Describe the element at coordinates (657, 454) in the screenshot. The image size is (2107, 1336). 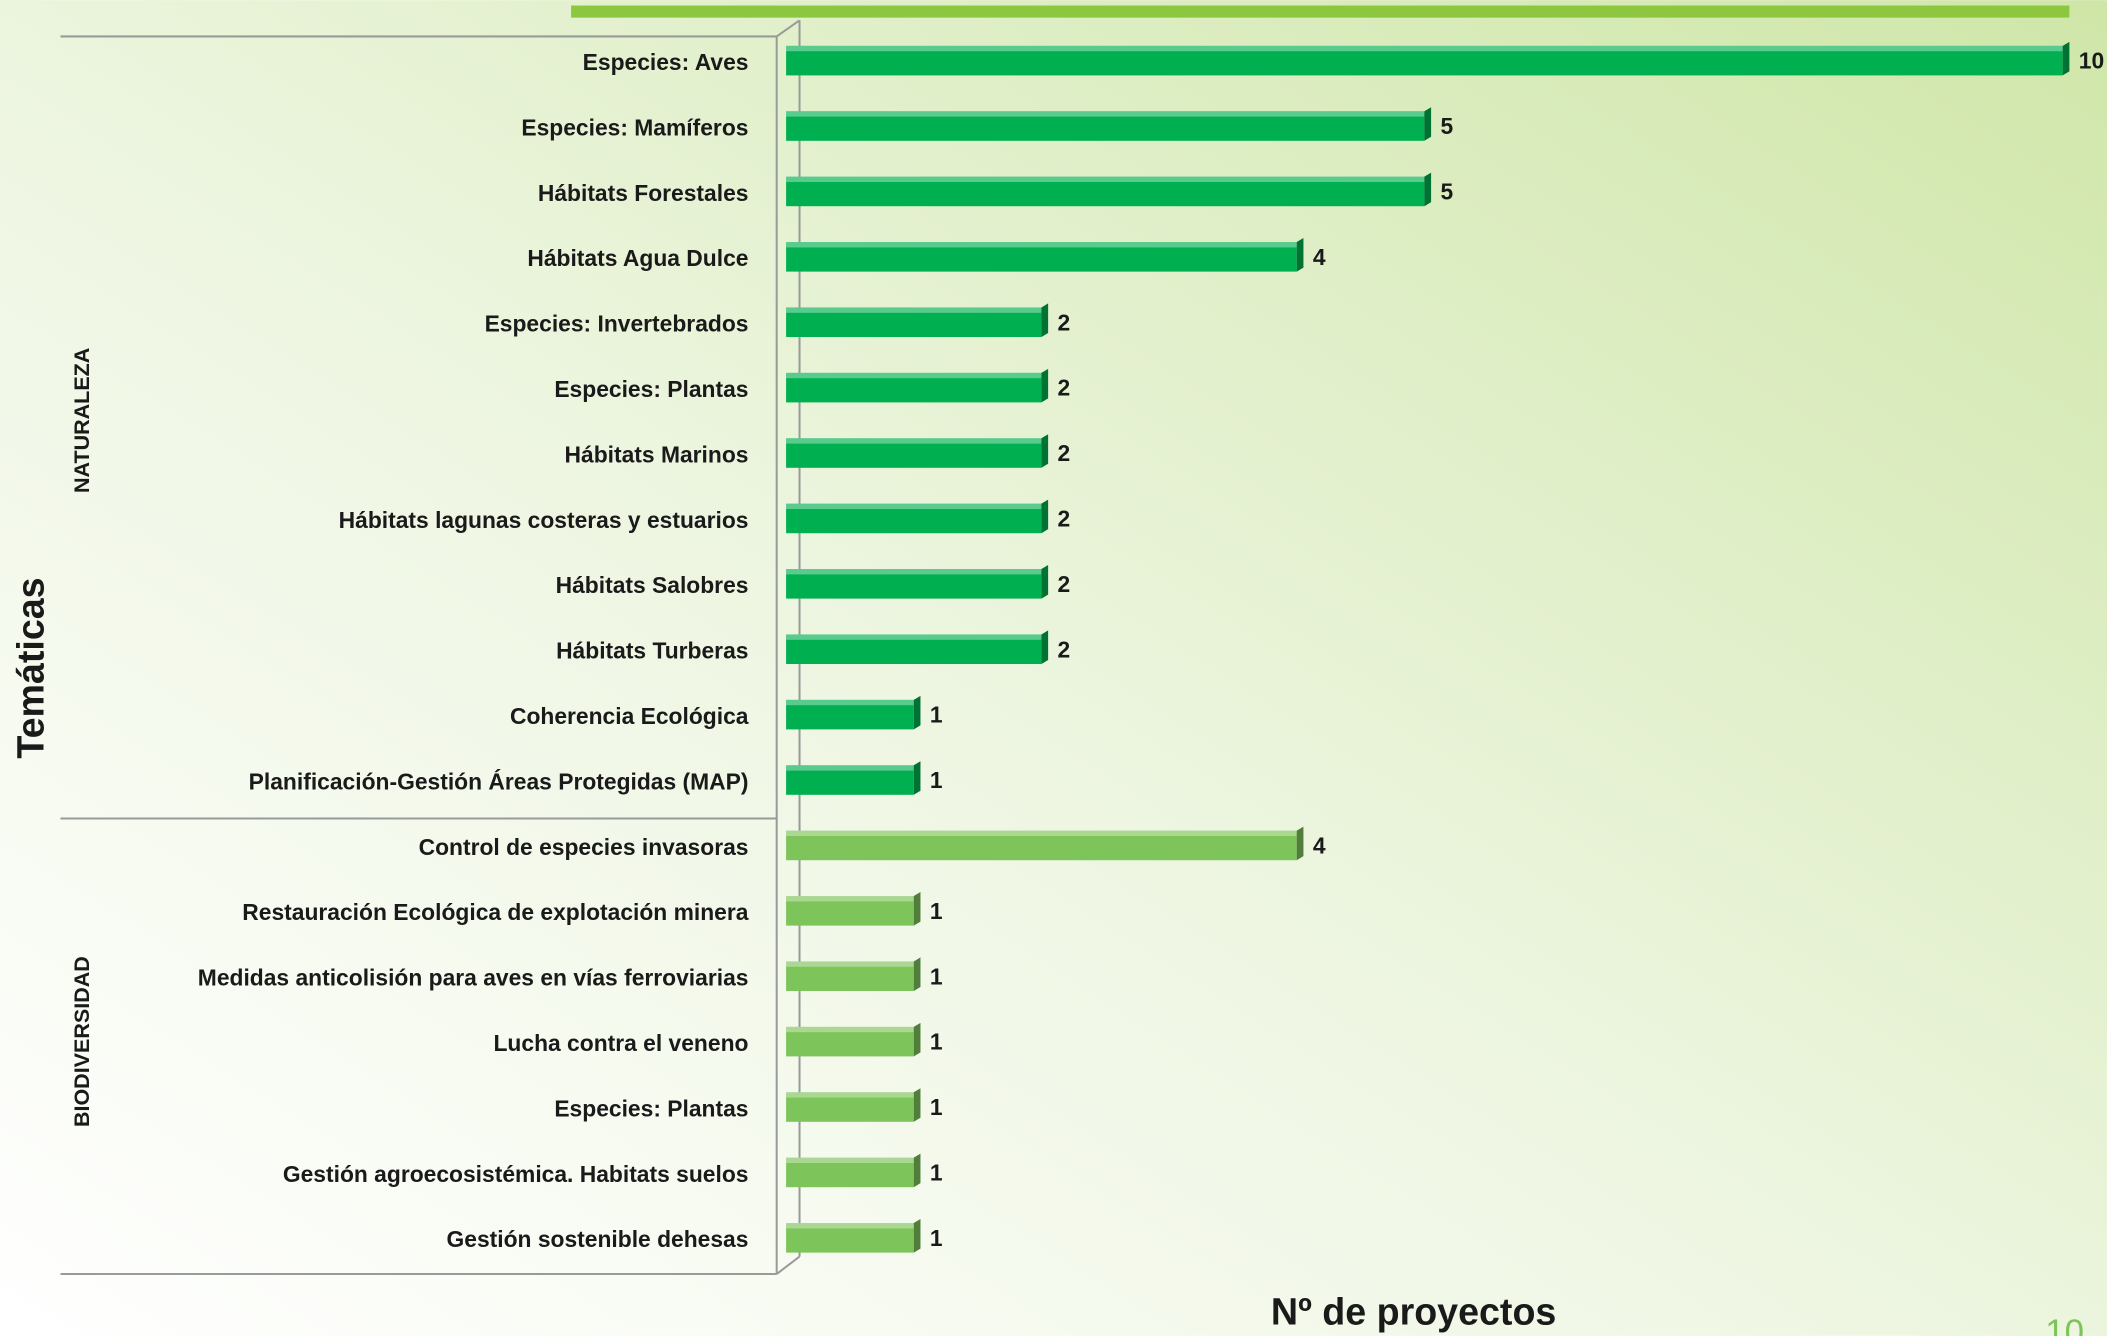
I see `y-tick-label: Hábitats Marinos` at that location.